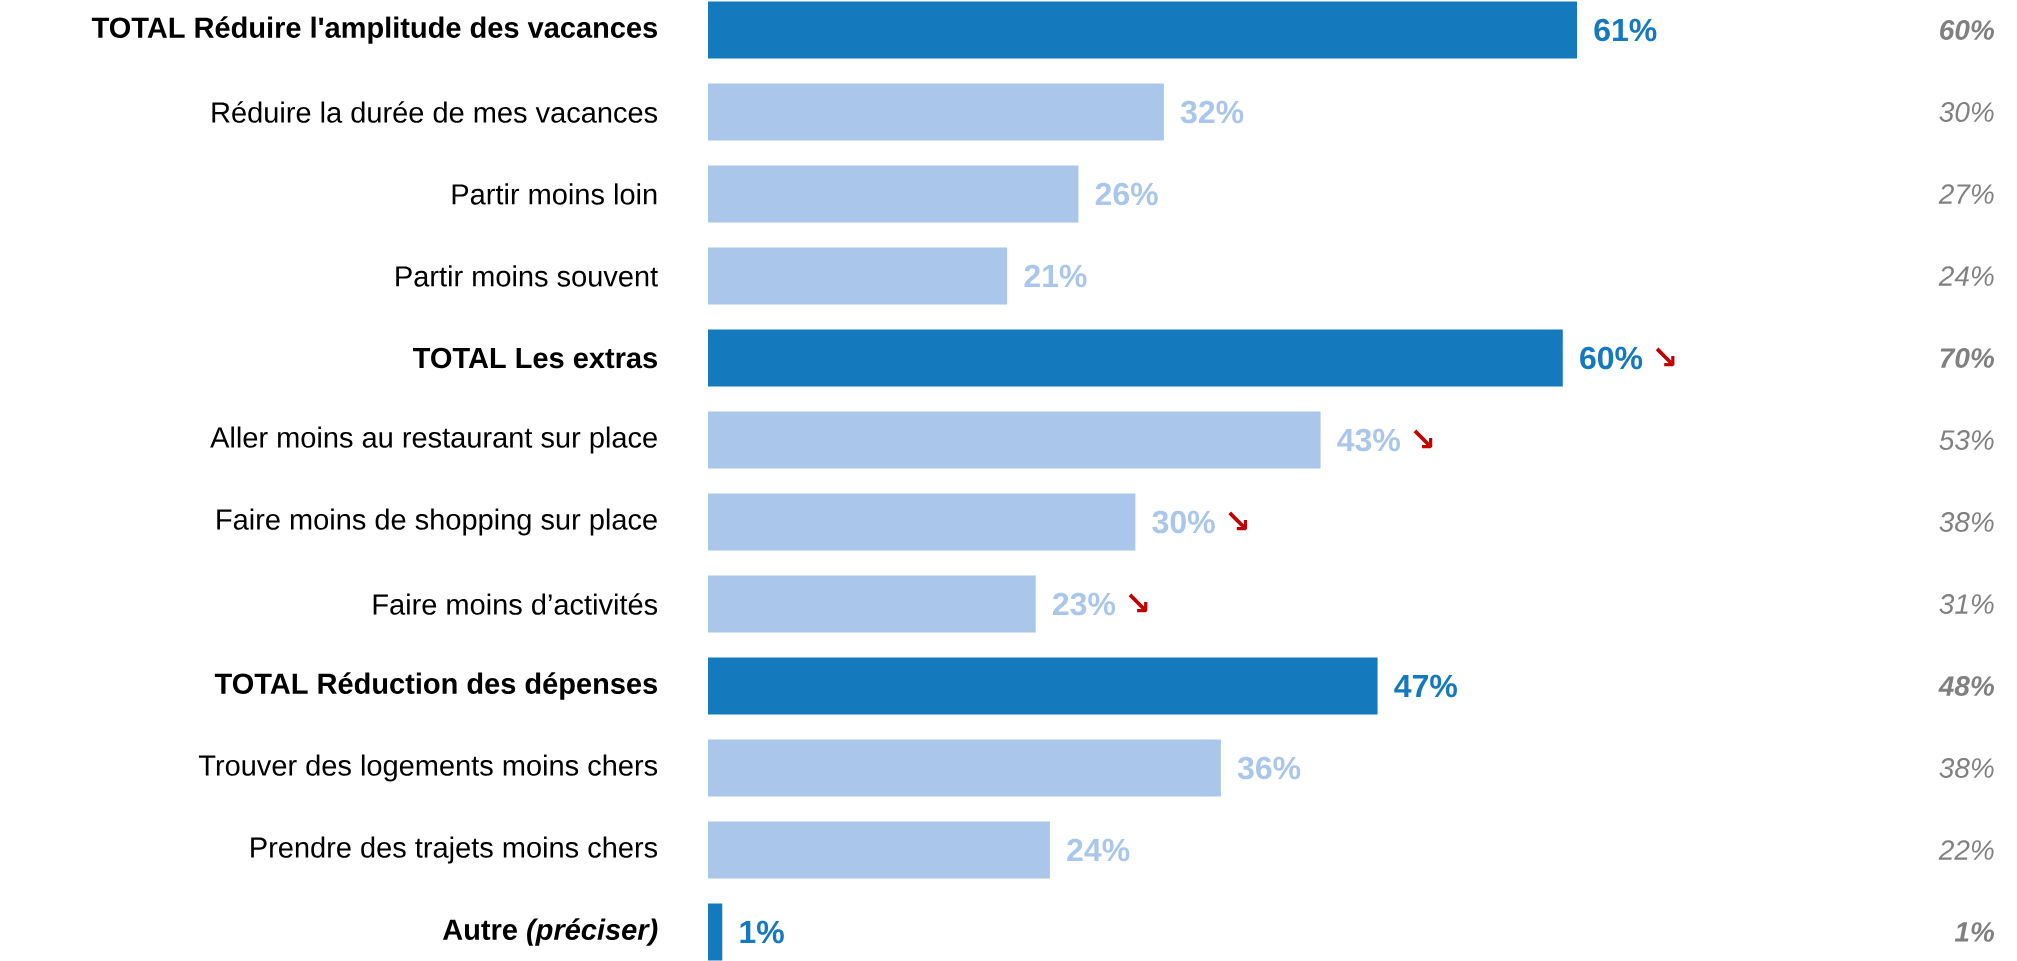 This screenshot has width=2017, height=961. I want to click on text: 22%, so click(1966, 850).